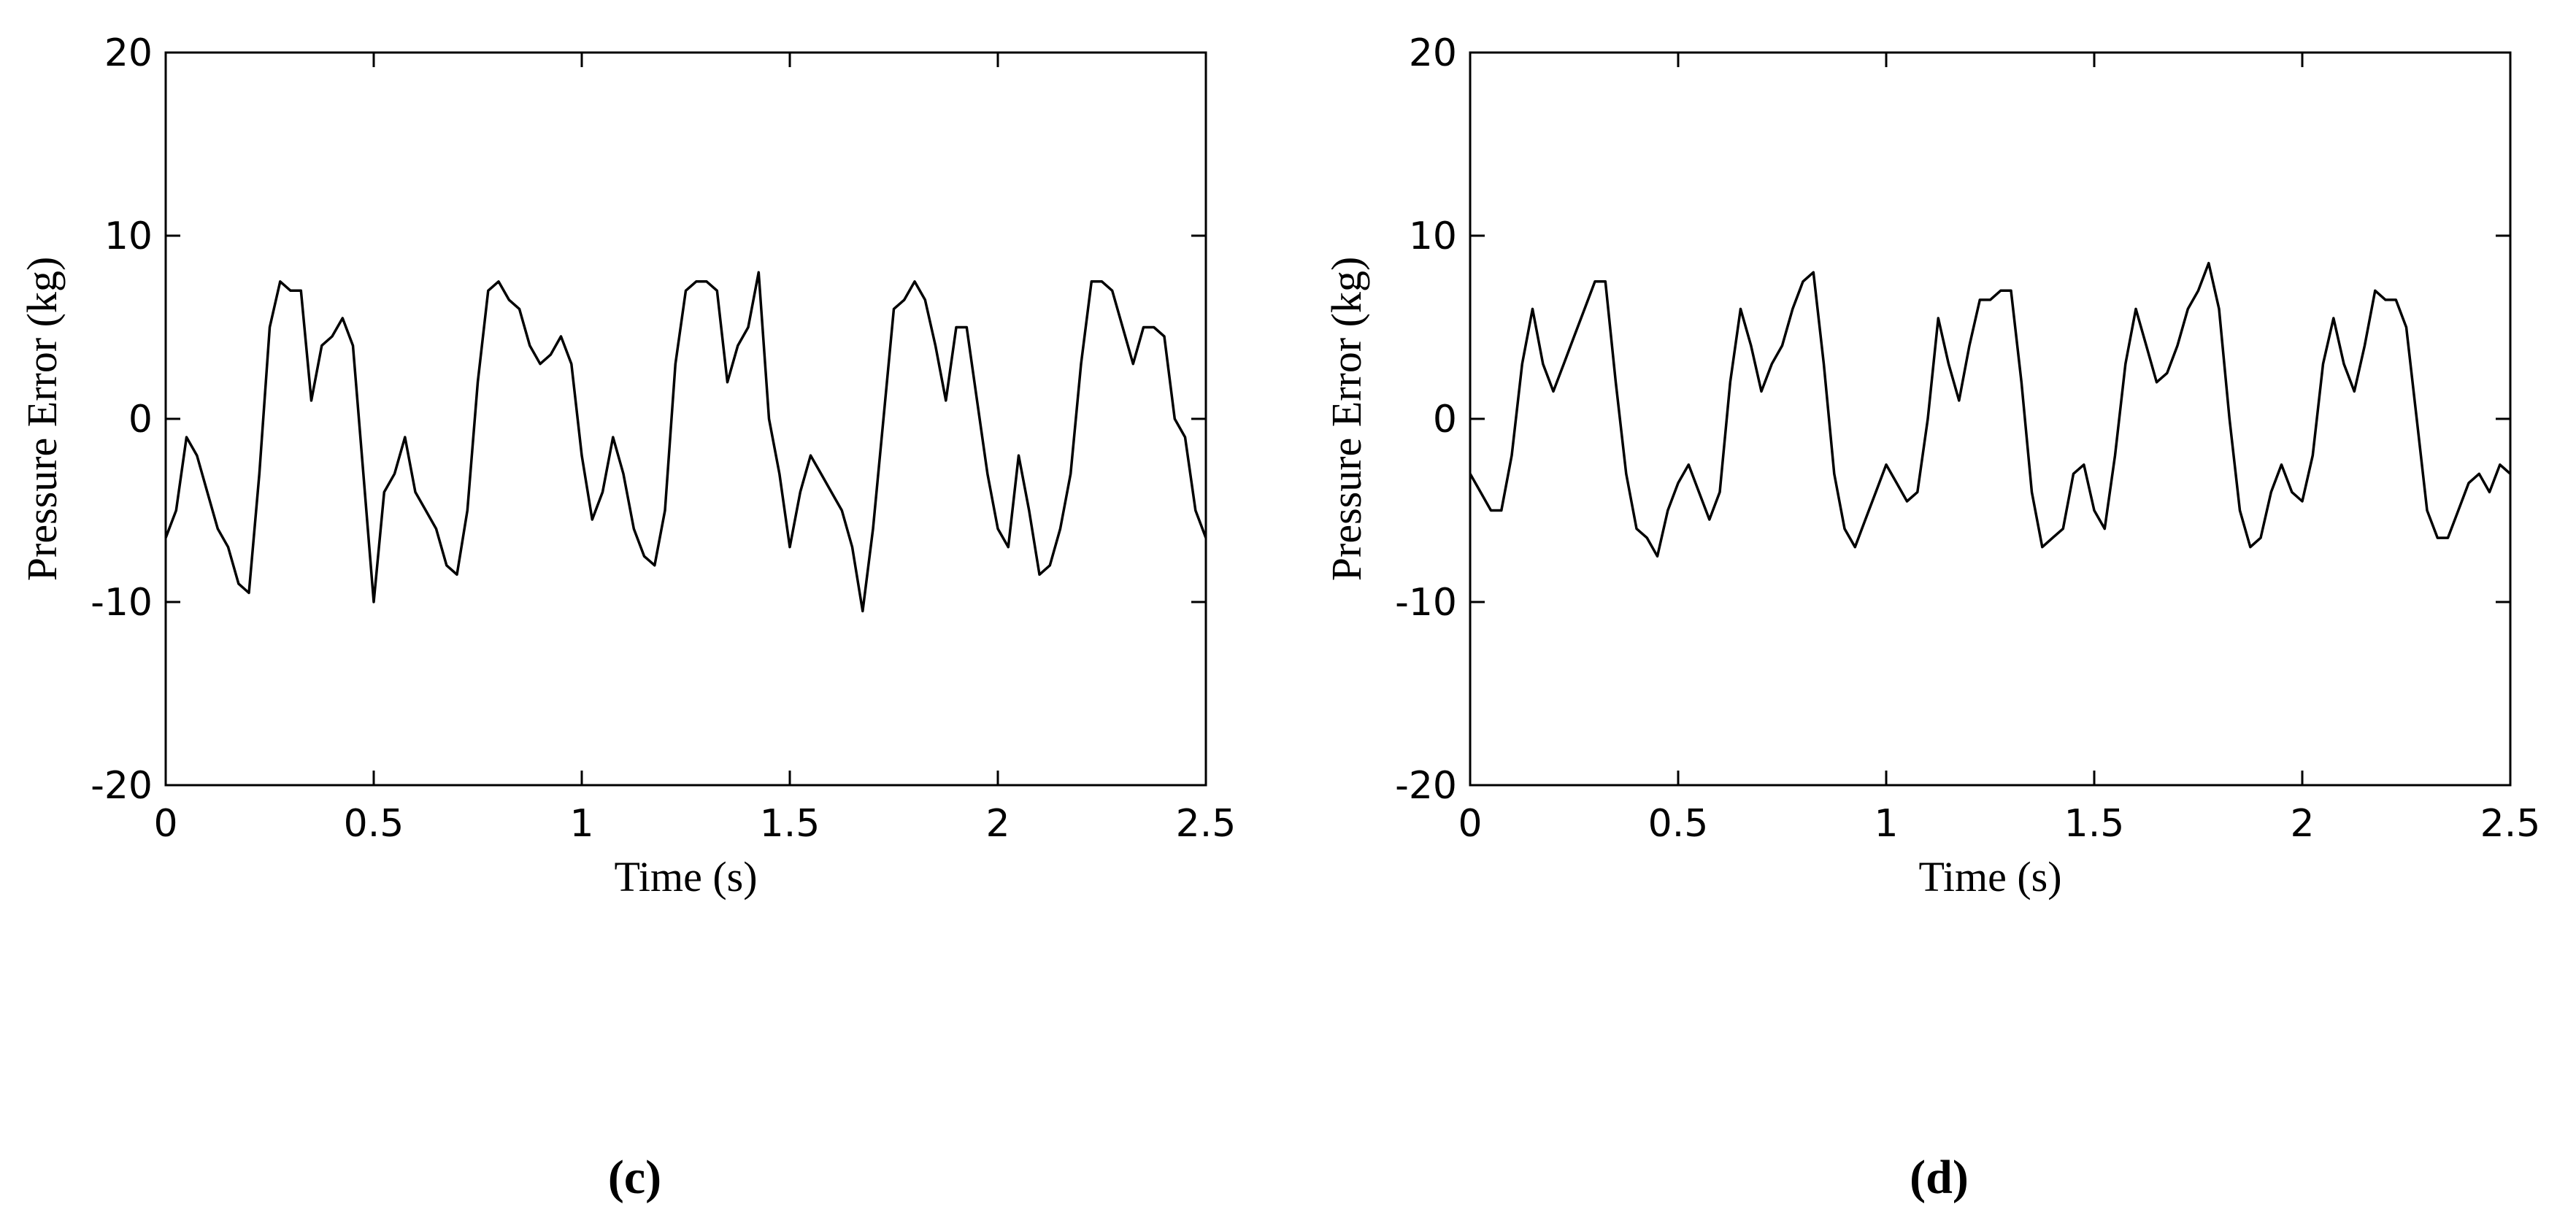 This screenshot has height=1231, width=2576. What do you see at coordinates (634, 1177) in the screenshot?
I see `caption: (c)` at bounding box center [634, 1177].